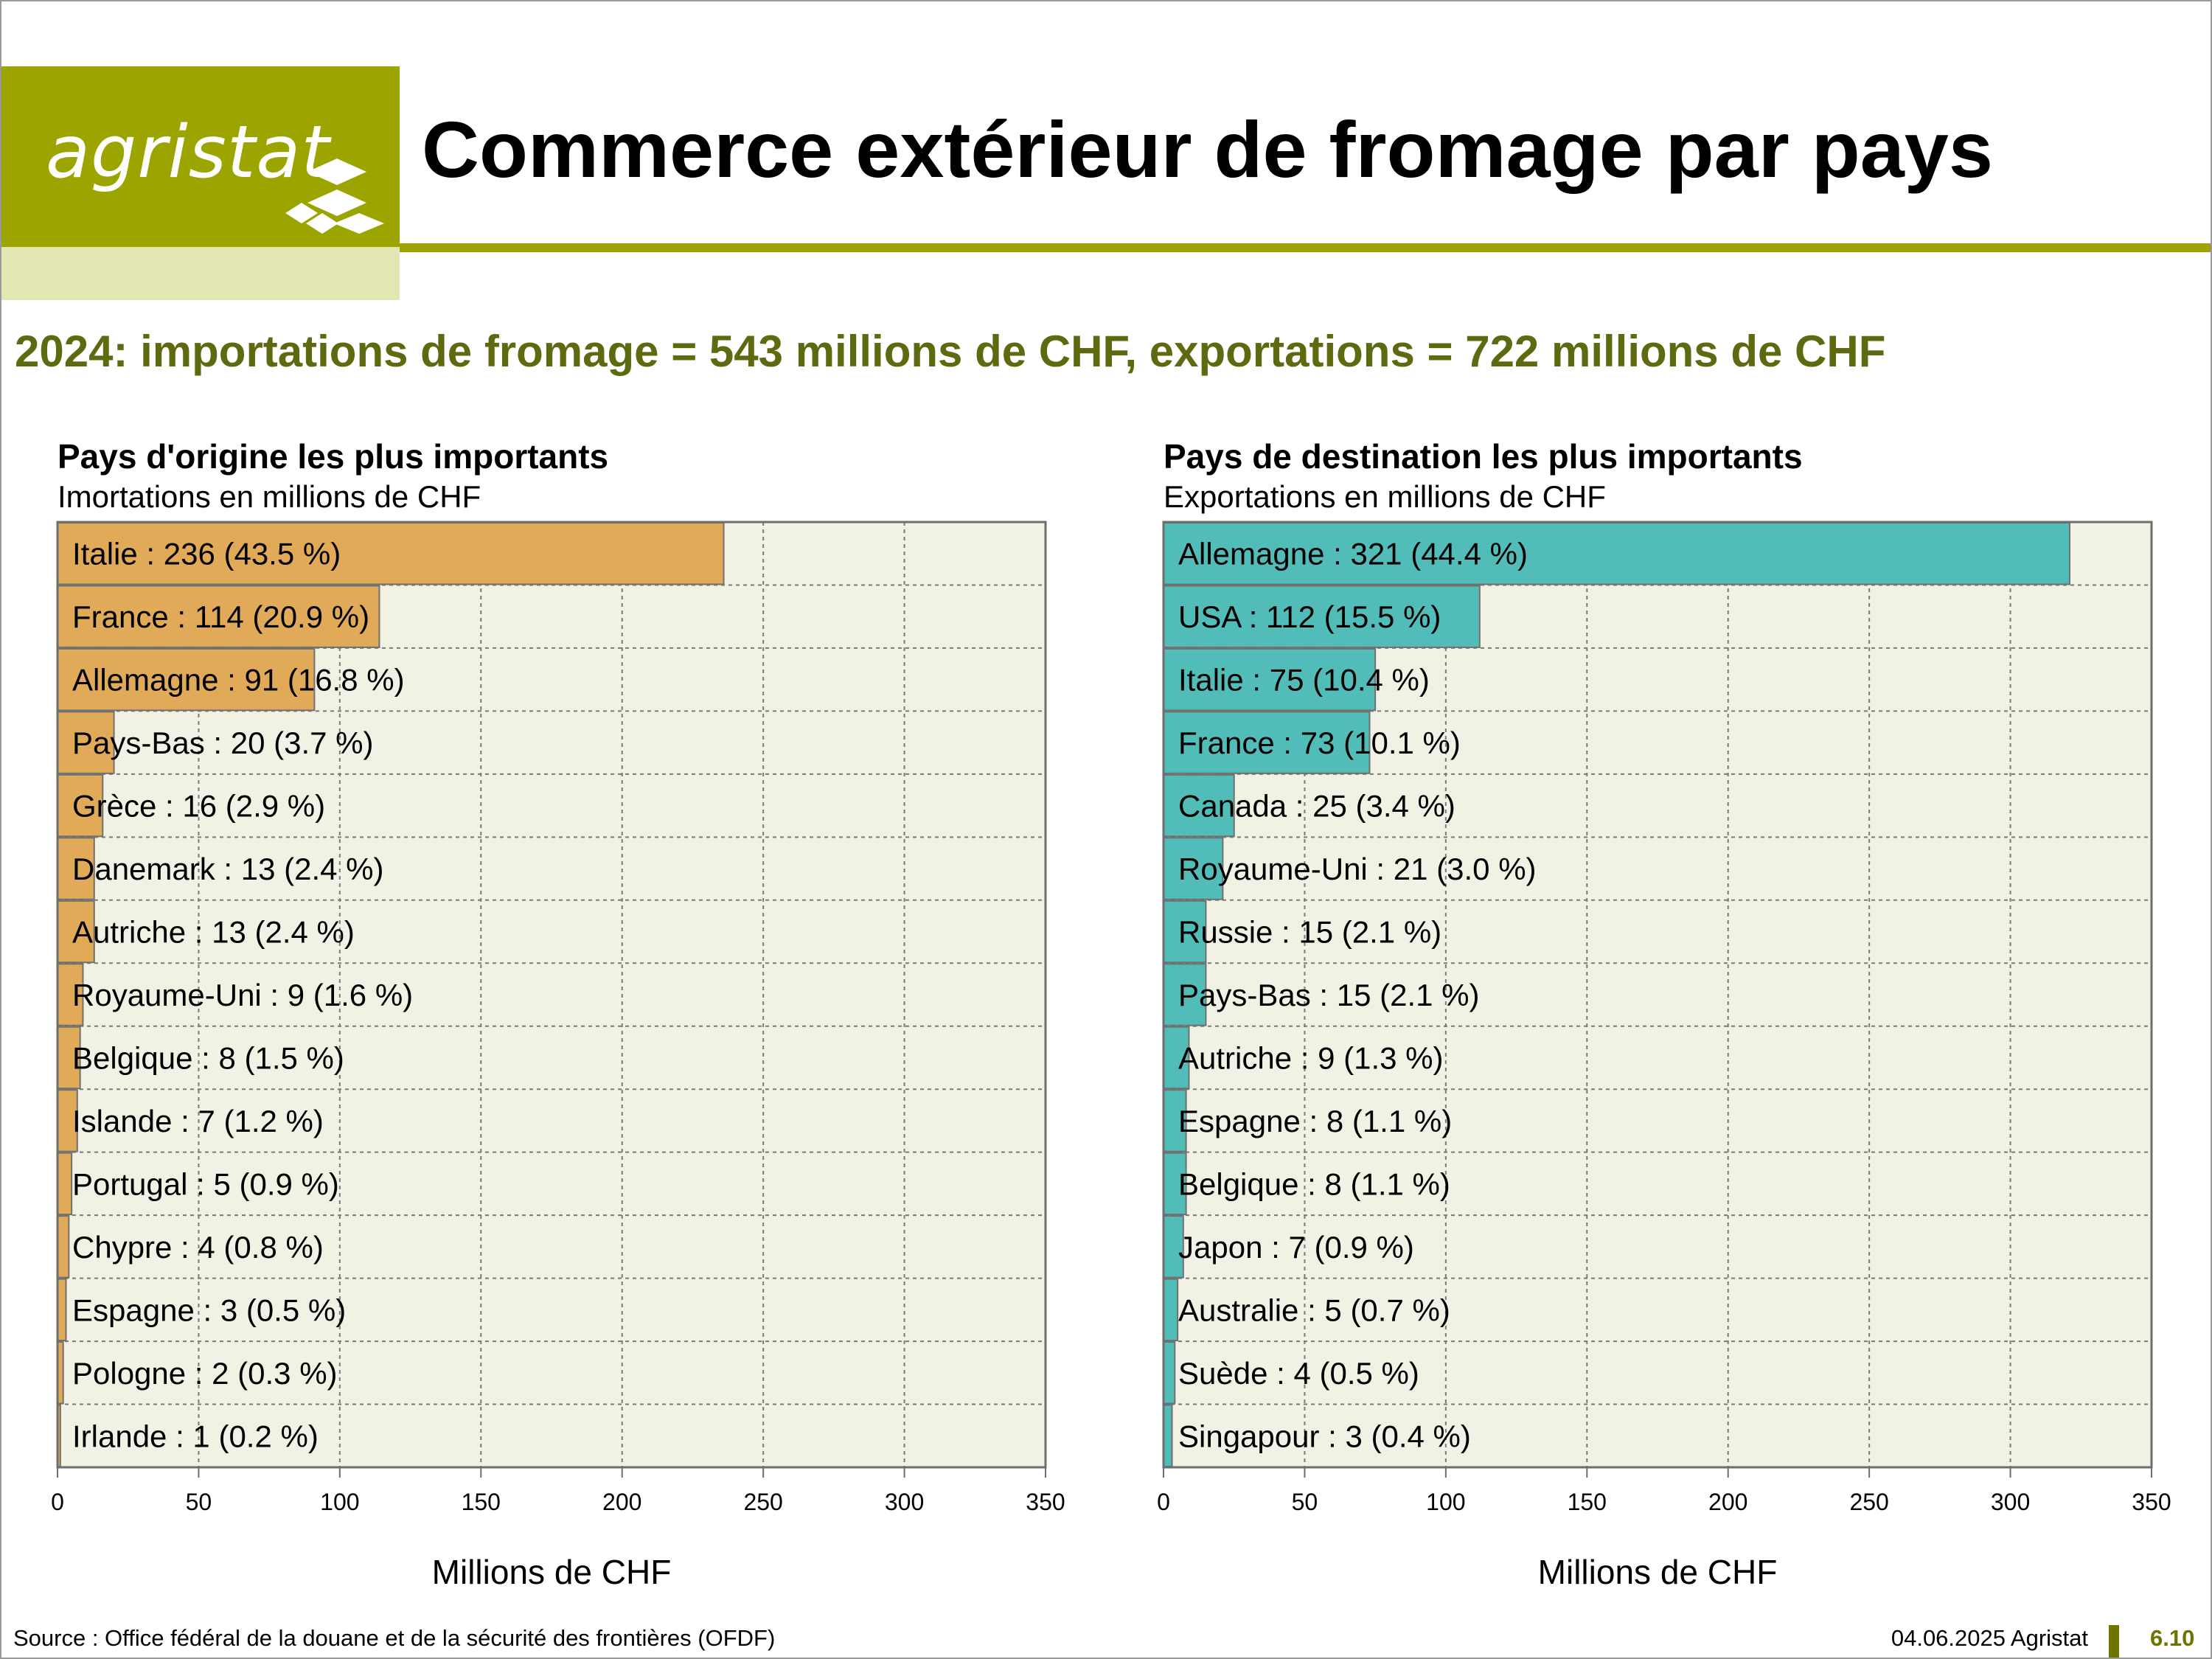  Describe the element at coordinates (1868, 1502) in the screenshot. I see `exports-tick-label: 250` at that location.